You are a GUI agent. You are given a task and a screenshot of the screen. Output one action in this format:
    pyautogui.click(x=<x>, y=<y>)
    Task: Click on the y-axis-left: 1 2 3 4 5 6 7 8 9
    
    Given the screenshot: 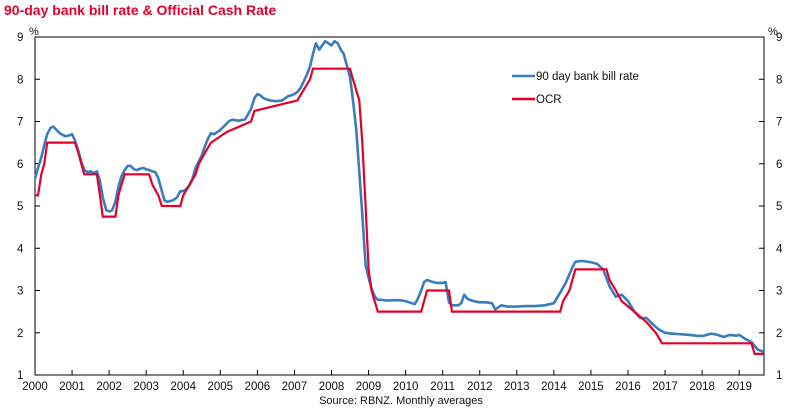 What is the action you would take?
    pyautogui.click(x=28, y=207)
    